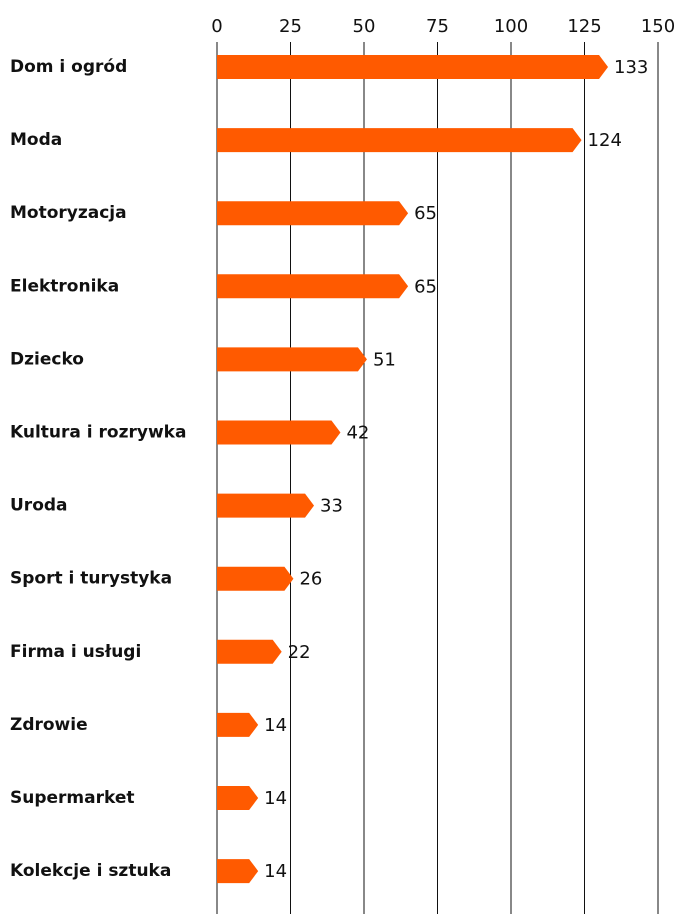  I want to click on value-label: 22, so click(299, 652).